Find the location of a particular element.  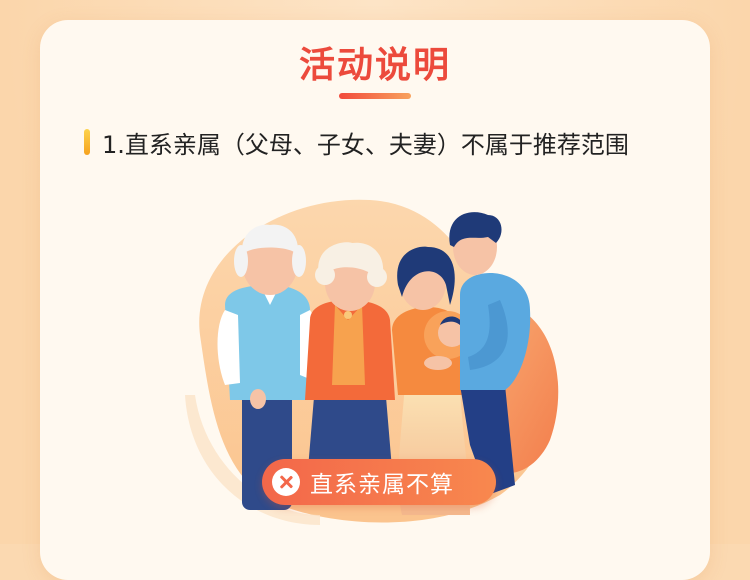

grandfather-figure is located at coordinates (267, 367).